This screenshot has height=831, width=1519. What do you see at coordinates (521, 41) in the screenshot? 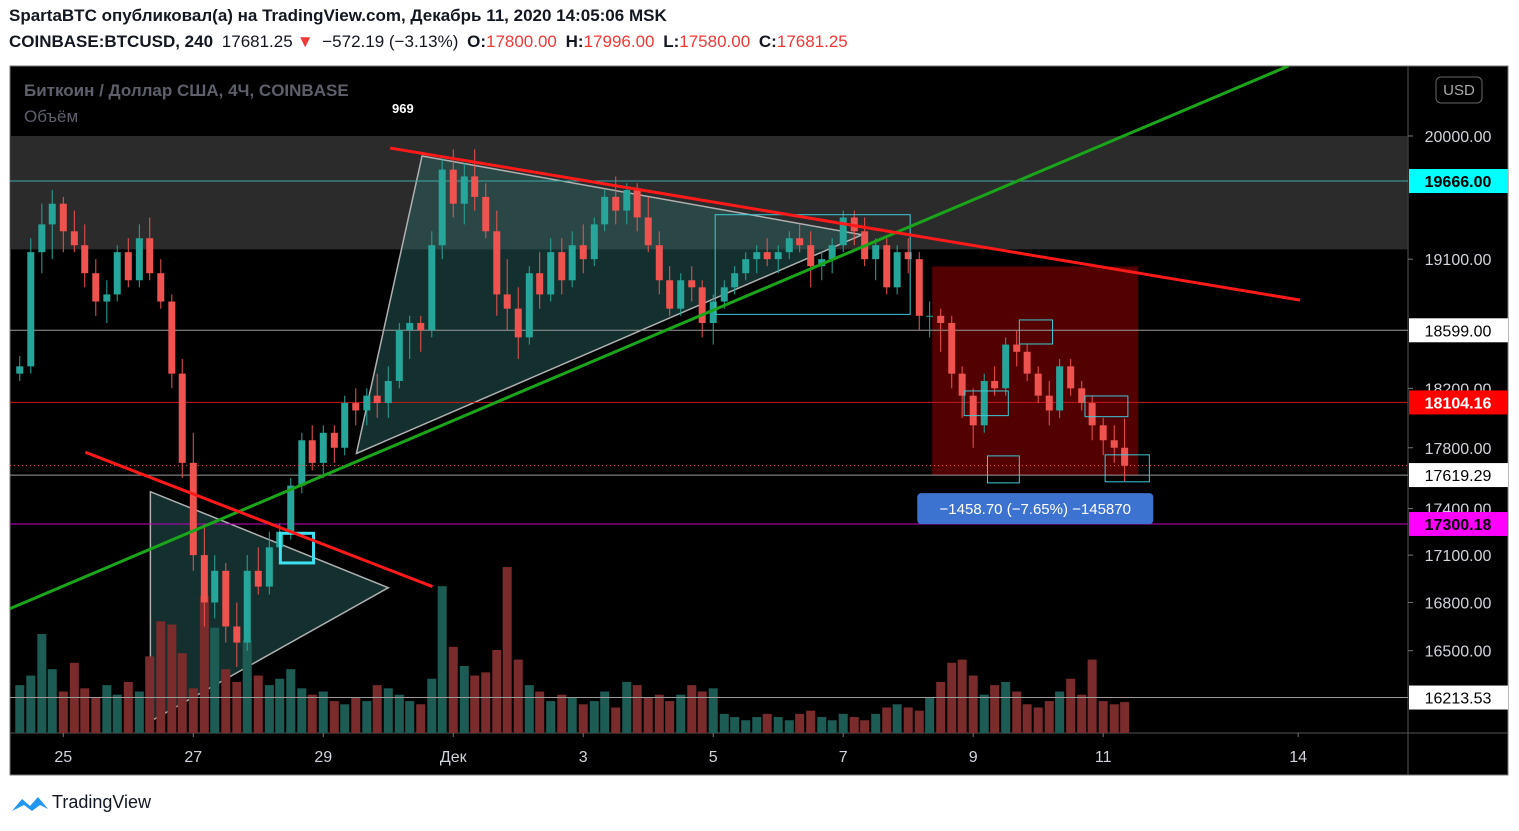
I see `open-value: 17800.00` at bounding box center [521, 41].